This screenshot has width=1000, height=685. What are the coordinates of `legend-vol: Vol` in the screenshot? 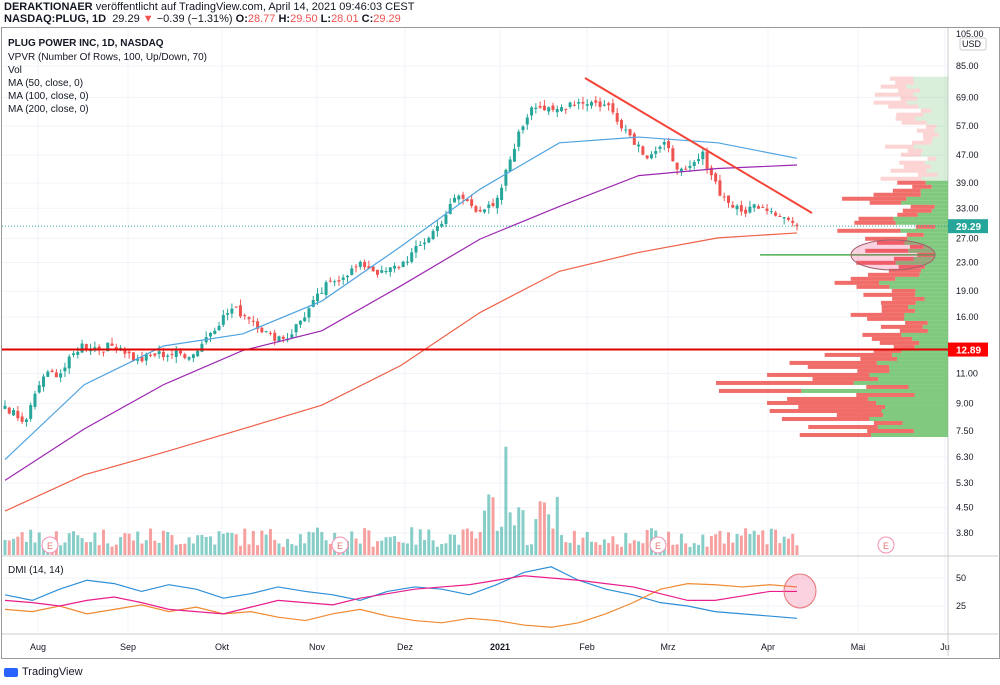 It's located at (15, 70).